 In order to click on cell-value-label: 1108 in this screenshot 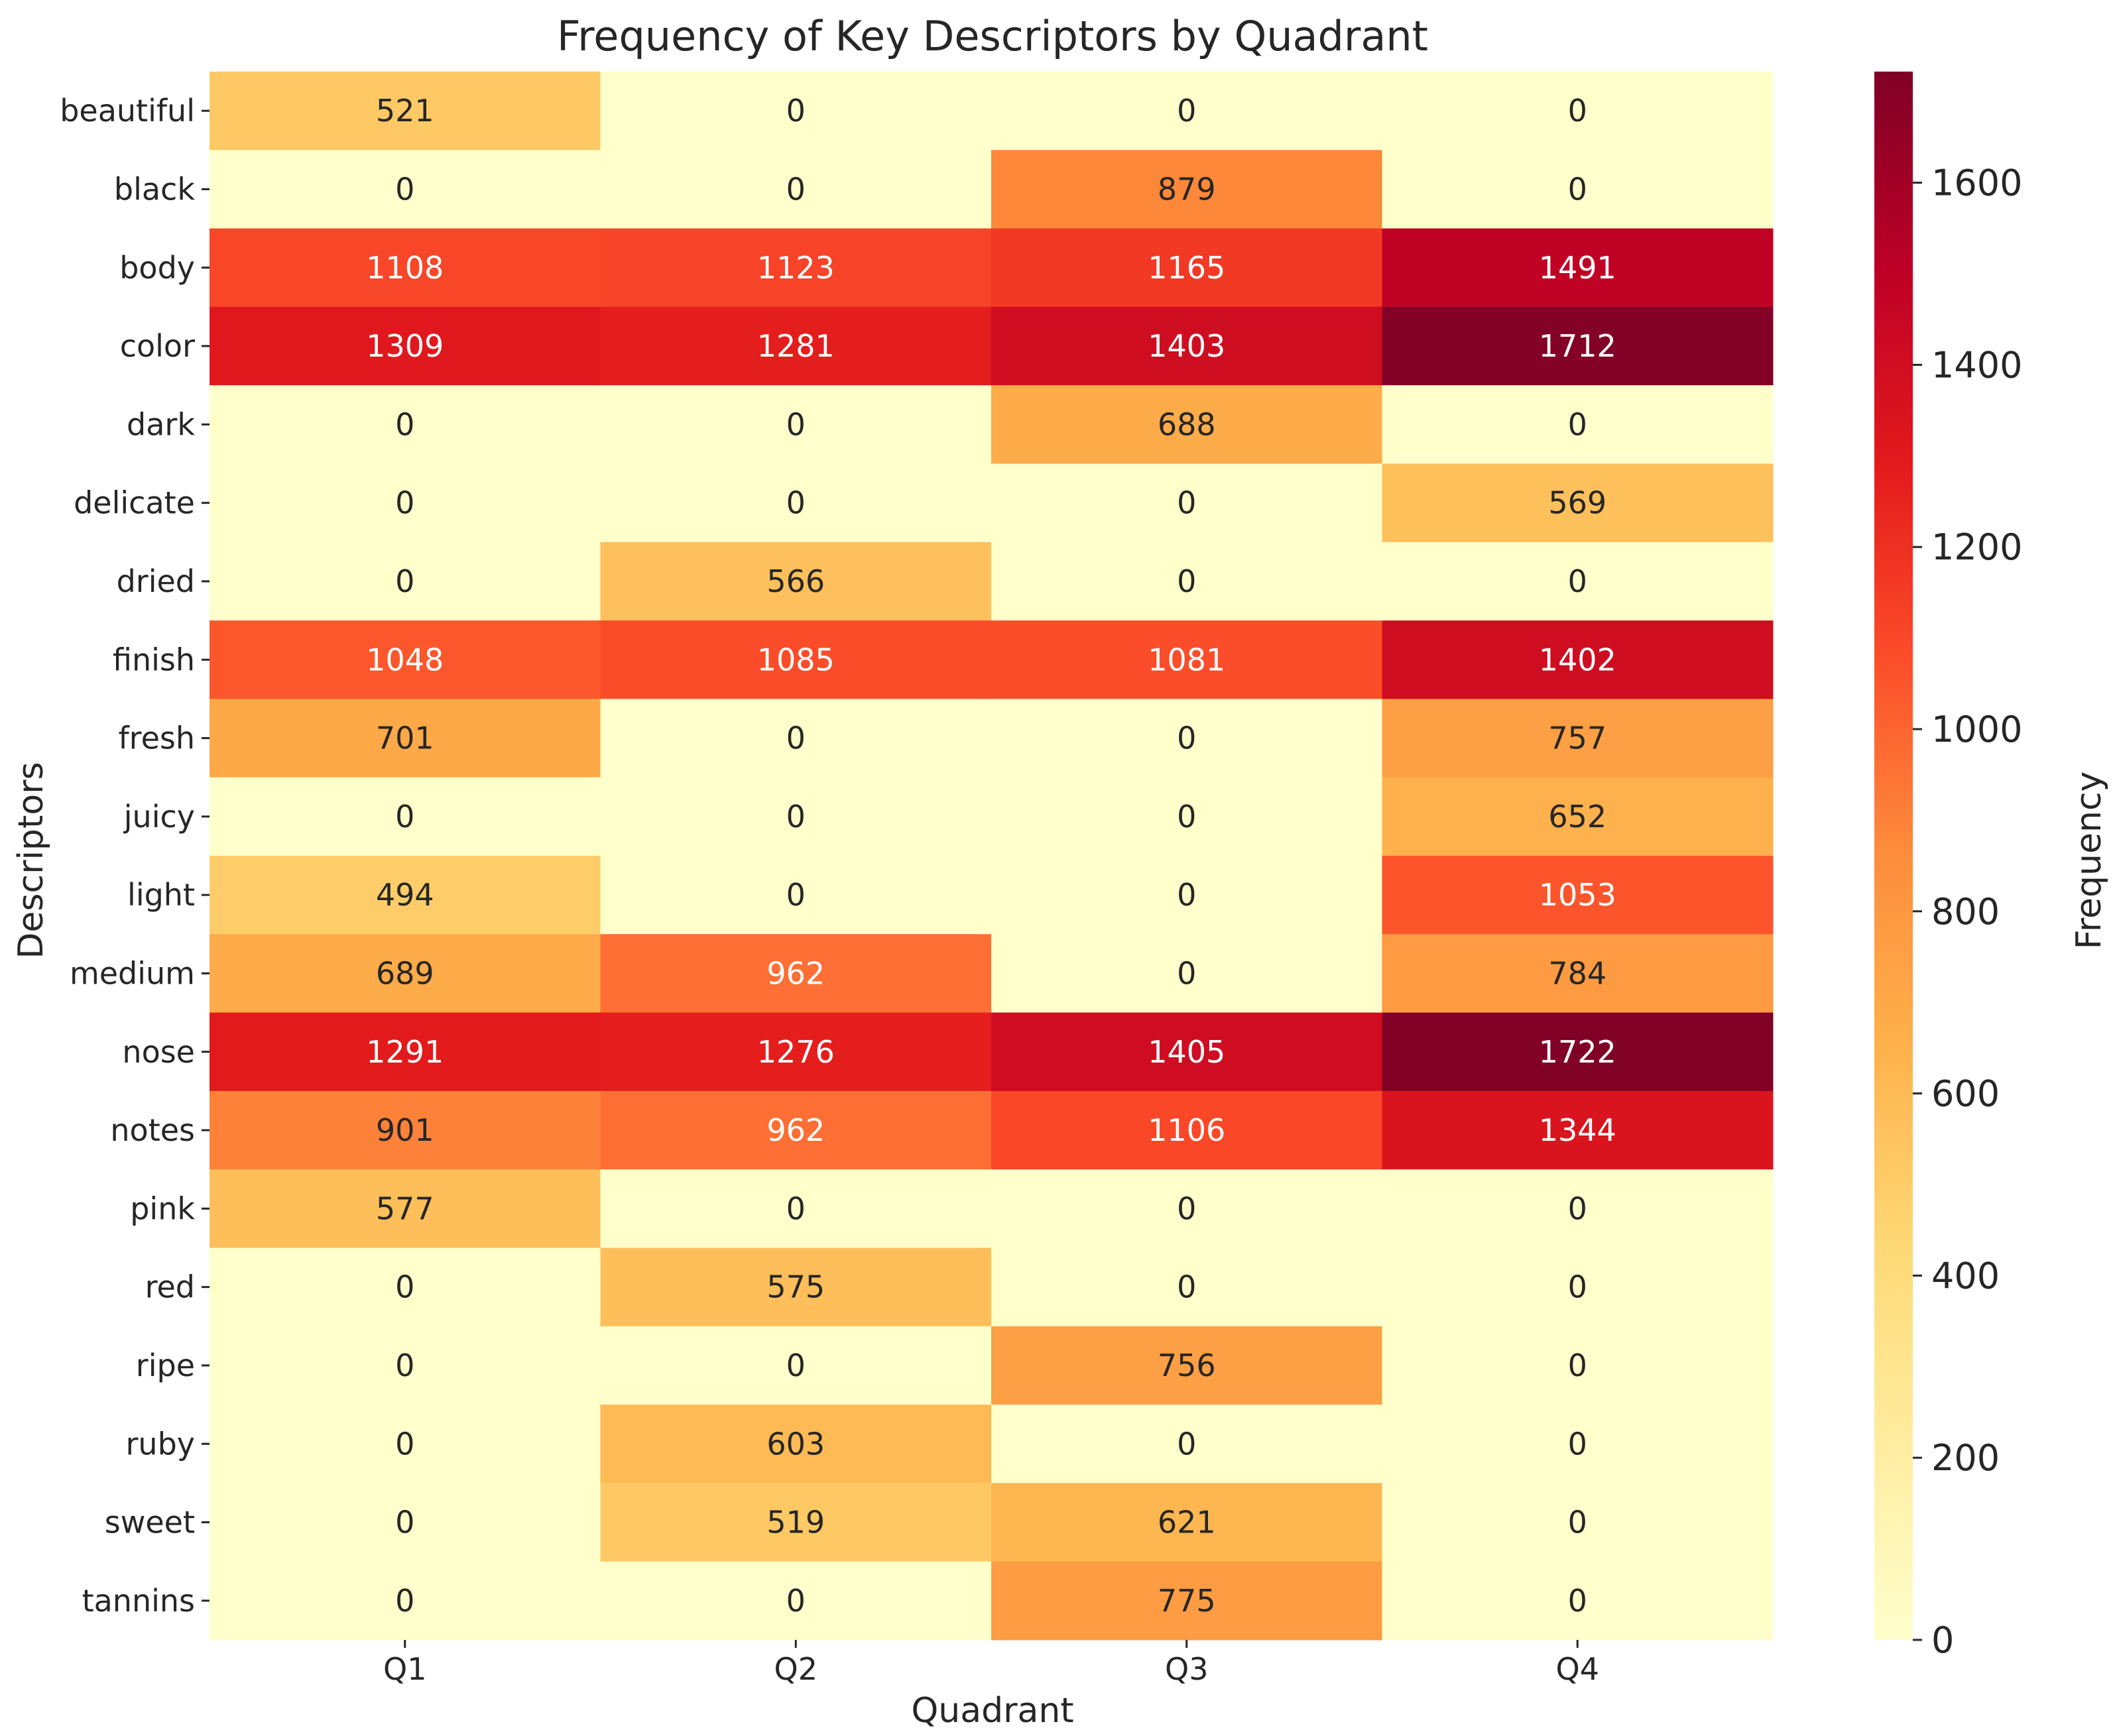, I will do `click(405, 268)`.